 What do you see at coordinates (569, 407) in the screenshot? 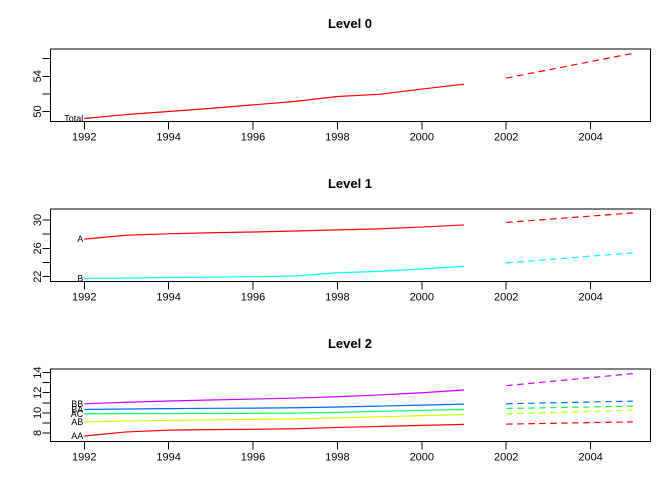
I see `series-AC-forecast-line` at bounding box center [569, 407].